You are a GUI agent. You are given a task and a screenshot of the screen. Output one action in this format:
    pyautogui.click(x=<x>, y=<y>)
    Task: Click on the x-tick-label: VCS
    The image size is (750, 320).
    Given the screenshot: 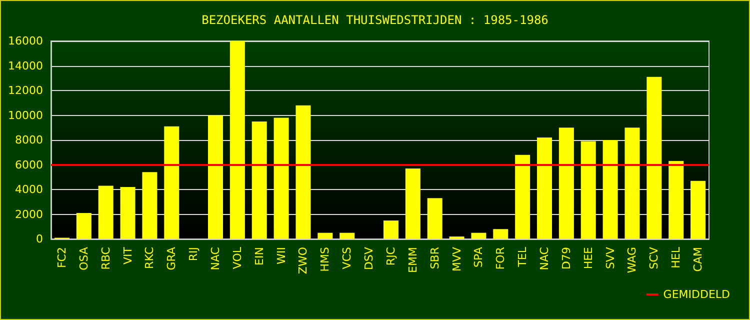 What is the action you would take?
    pyautogui.click(x=347, y=258)
    